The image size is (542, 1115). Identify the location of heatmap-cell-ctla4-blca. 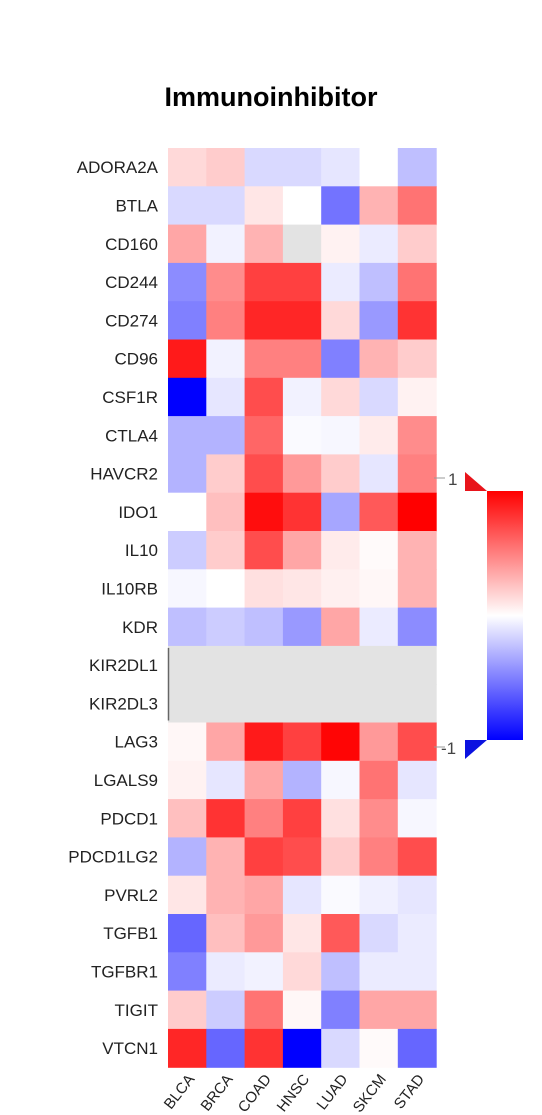
(187, 435).